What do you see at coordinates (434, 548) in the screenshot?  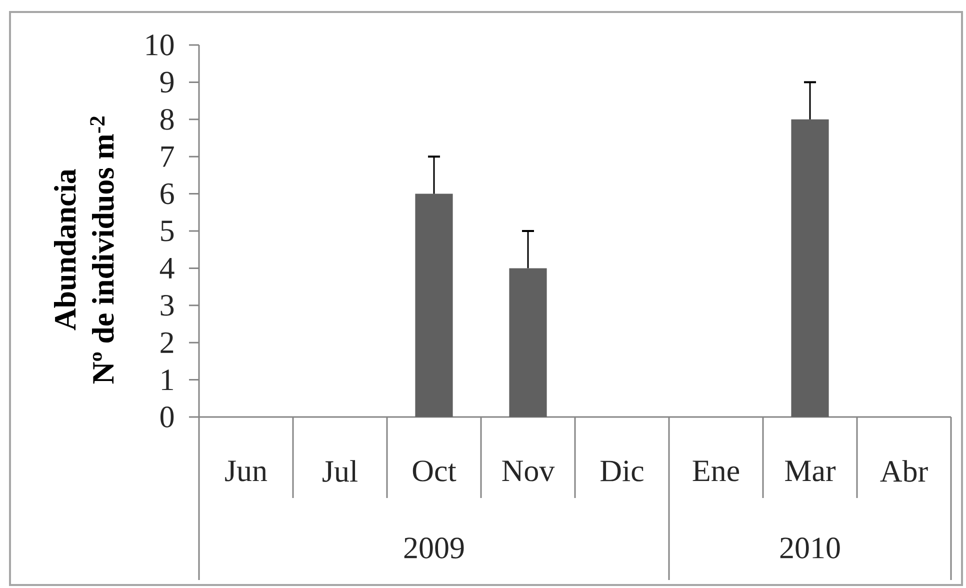 I see `text: 2009` at bounding box center [434, 548].